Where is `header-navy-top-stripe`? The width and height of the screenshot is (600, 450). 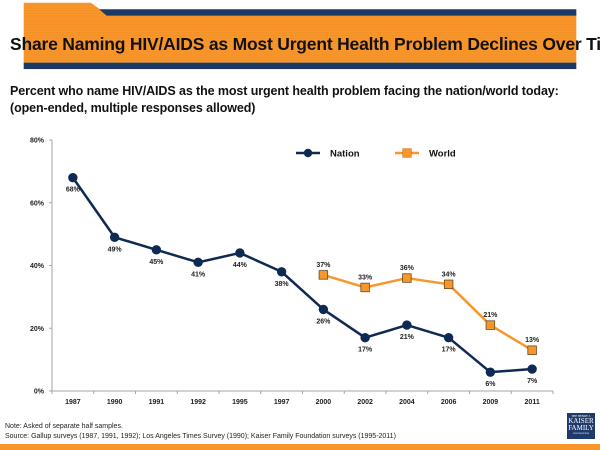
header-navy-top-stripe is located at coordinates (338, 12).